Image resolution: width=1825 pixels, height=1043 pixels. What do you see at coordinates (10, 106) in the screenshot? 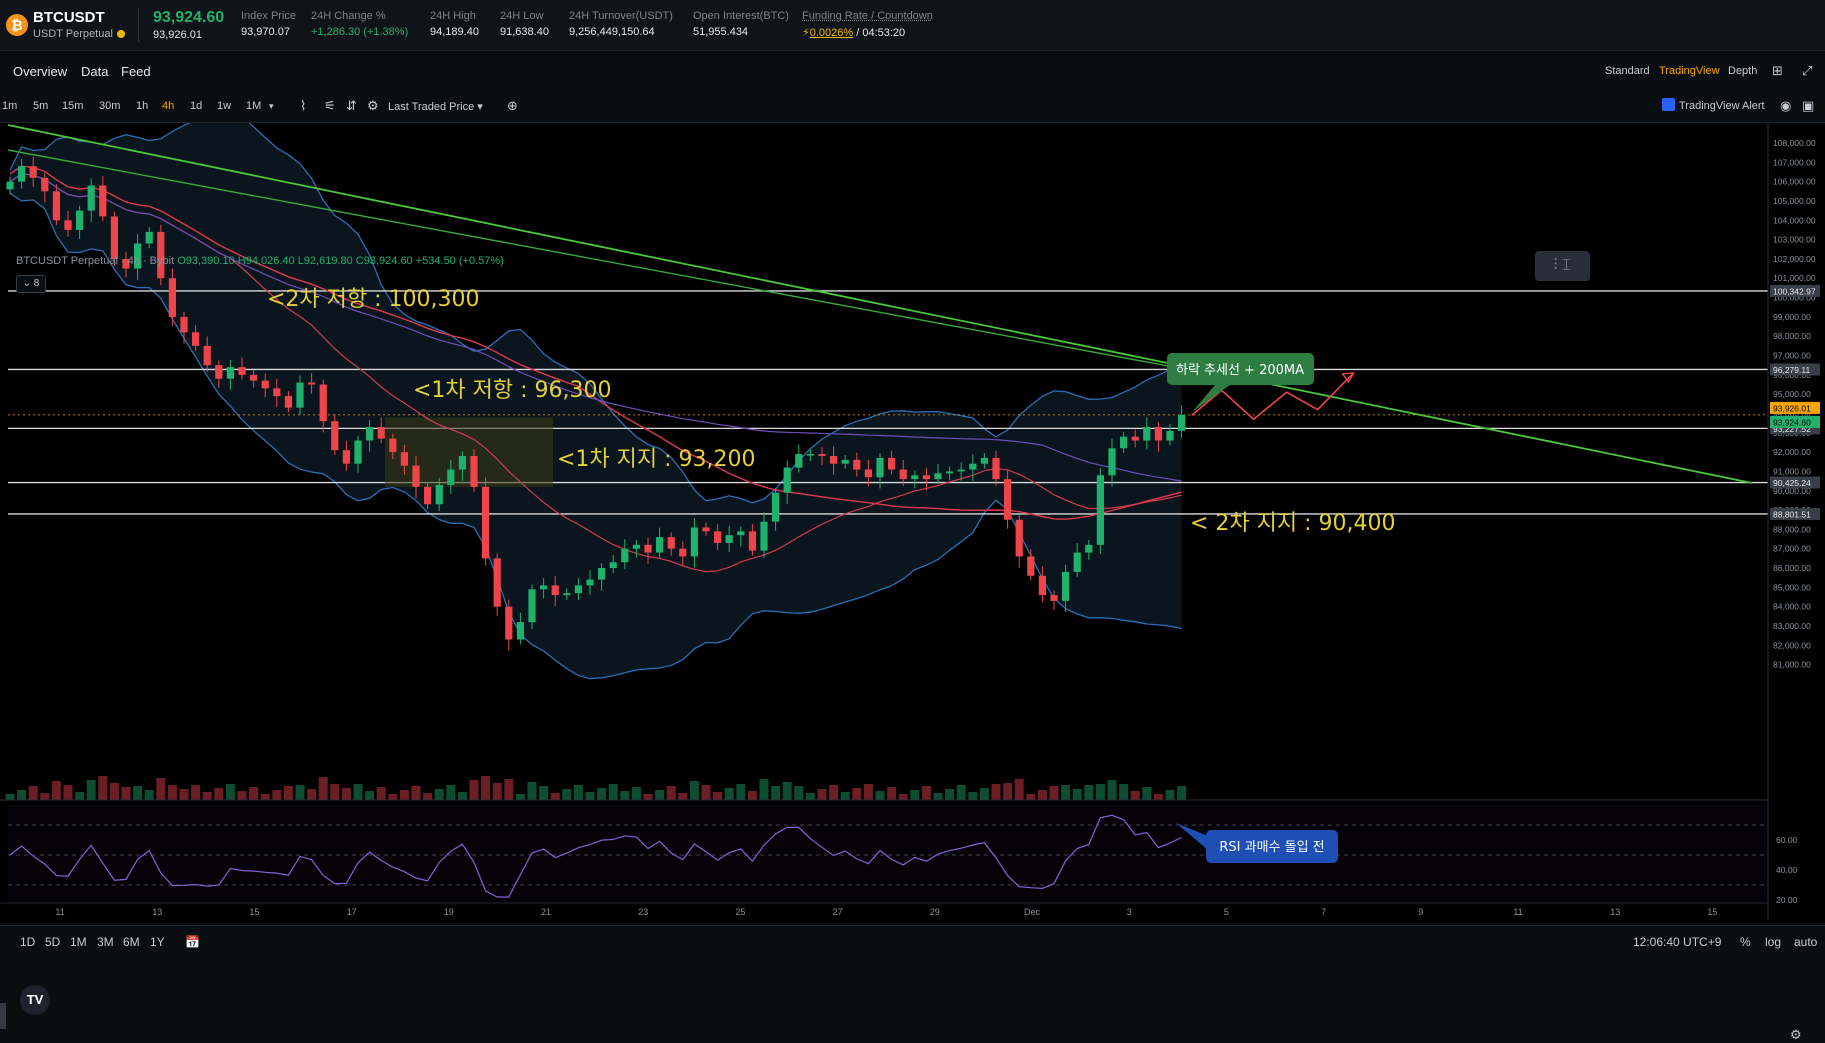
I see `timeframe-1m: 1m` at bounding box center [10, 106].